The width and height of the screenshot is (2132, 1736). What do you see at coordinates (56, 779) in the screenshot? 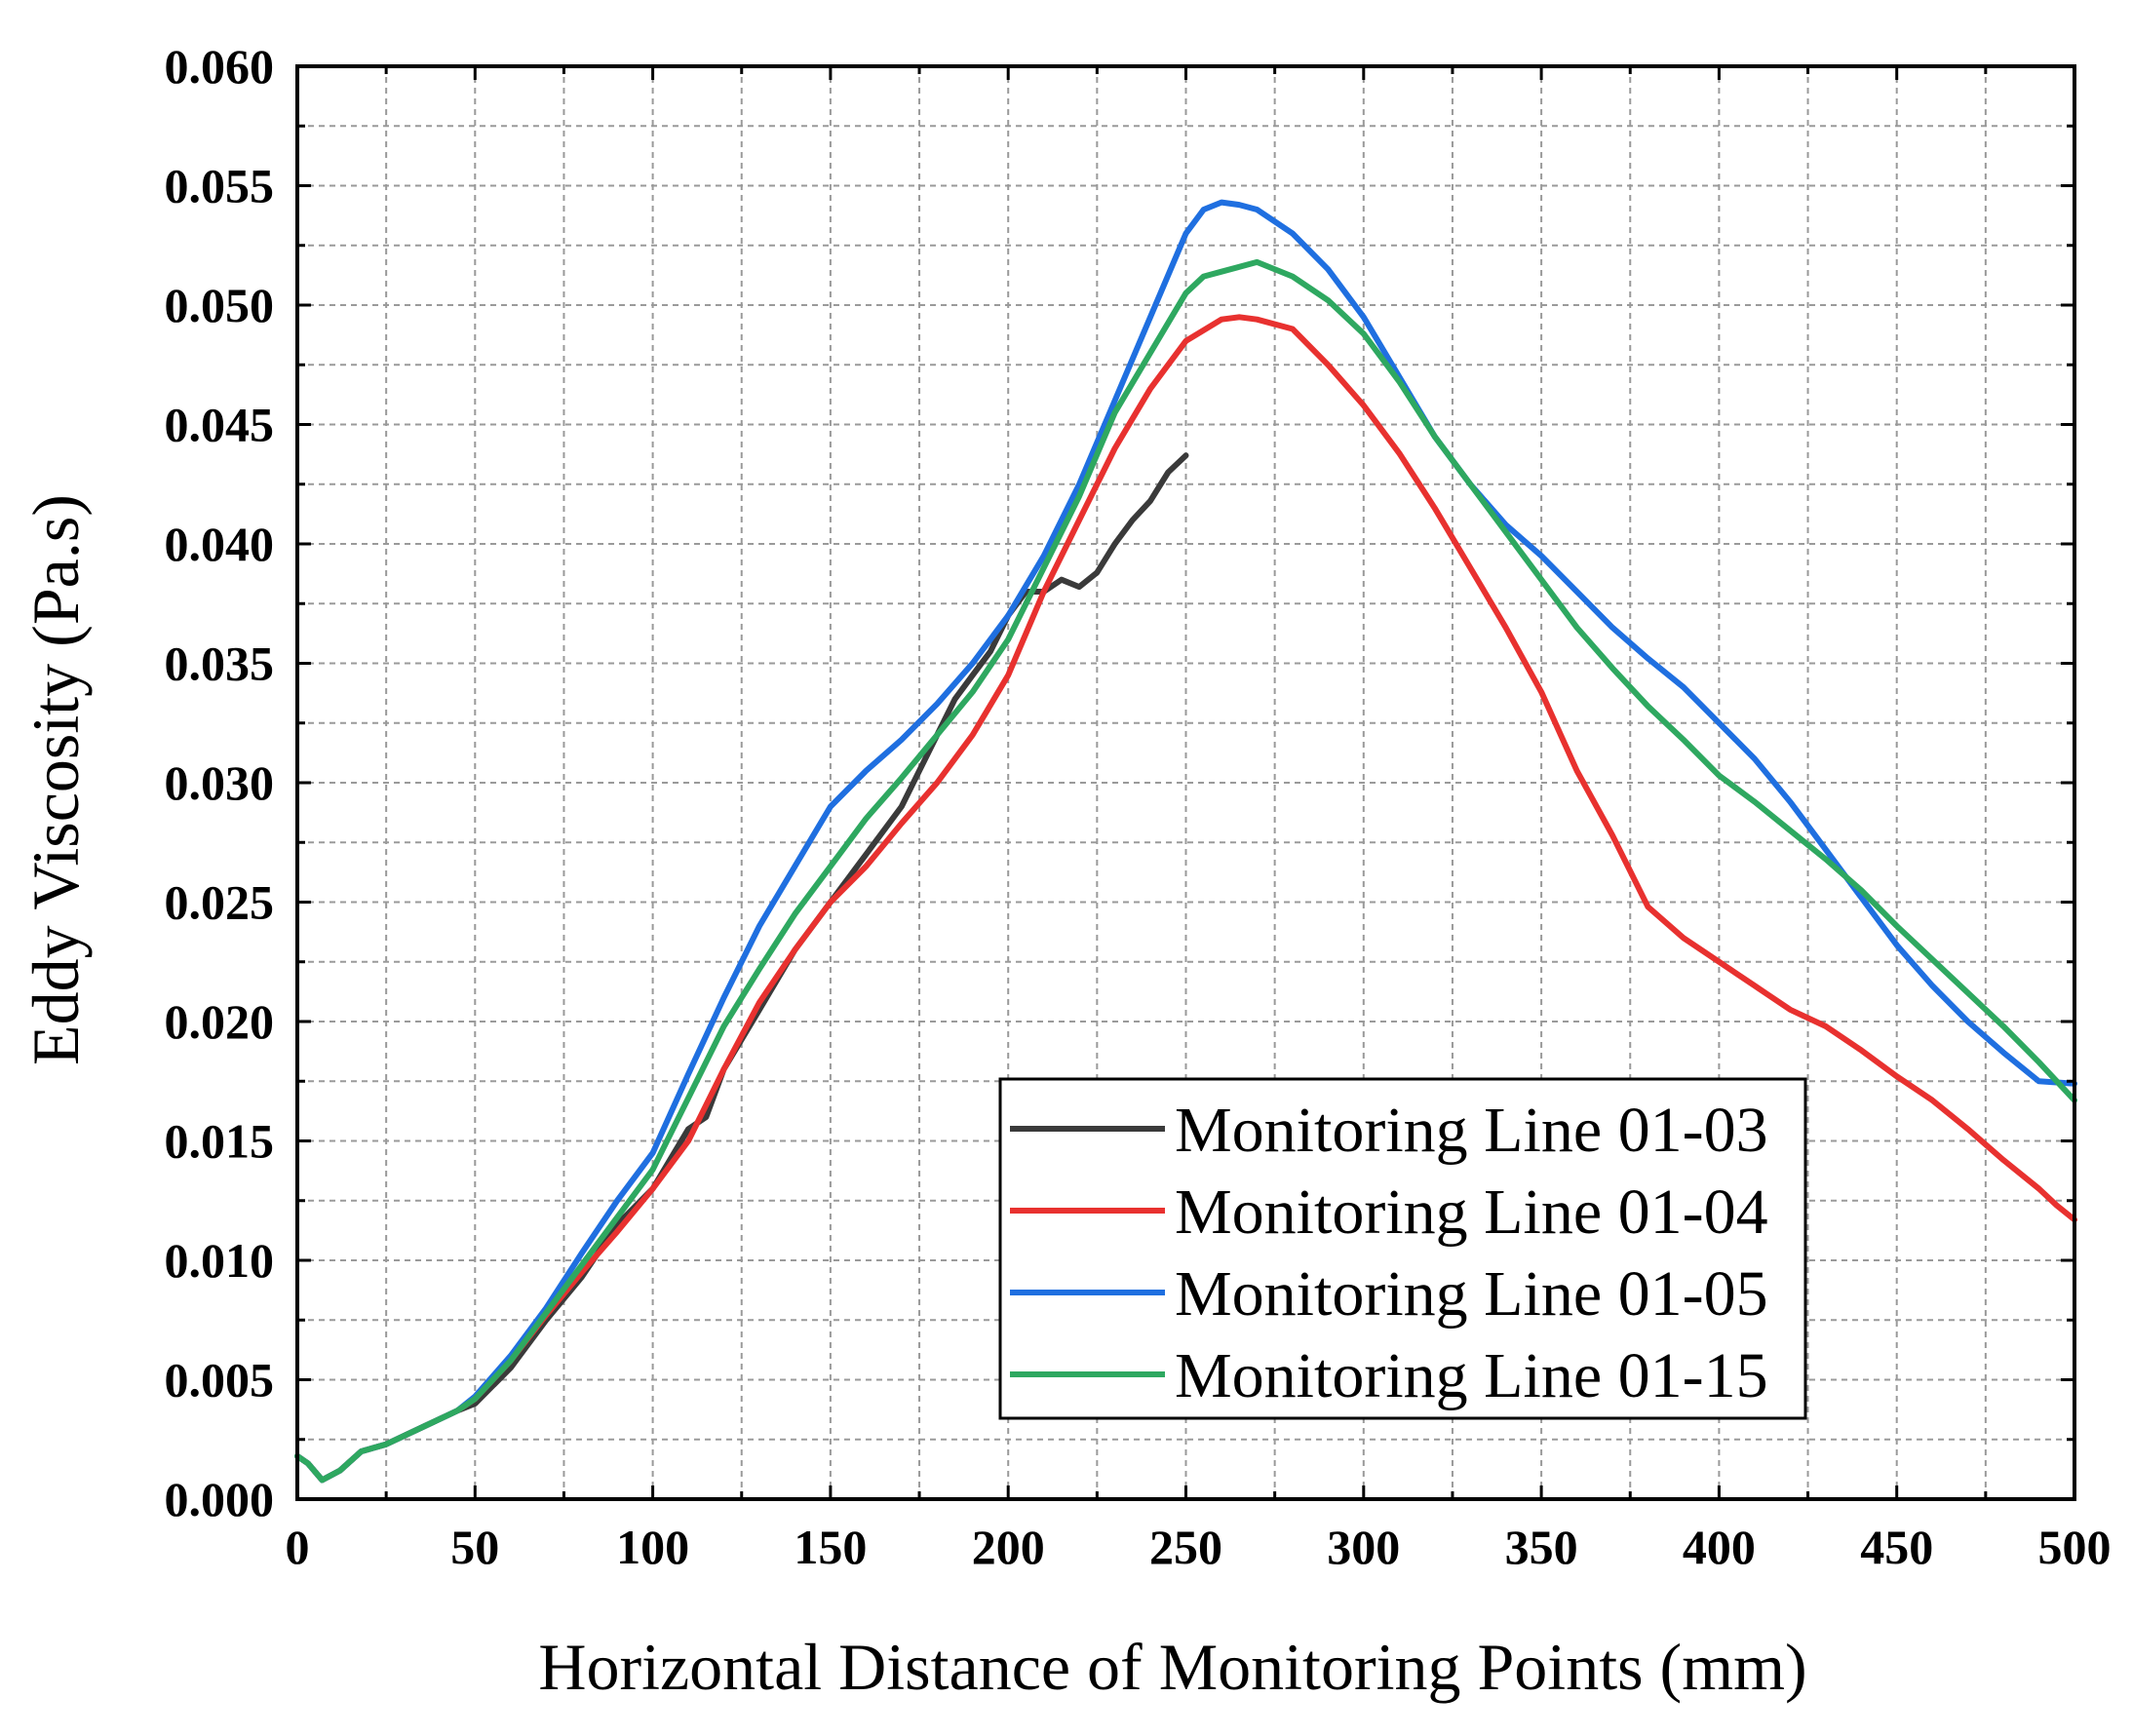
I see `y-axis-title: Eddy Viscosity (Pa.s)` at bounding box center [56, 779].